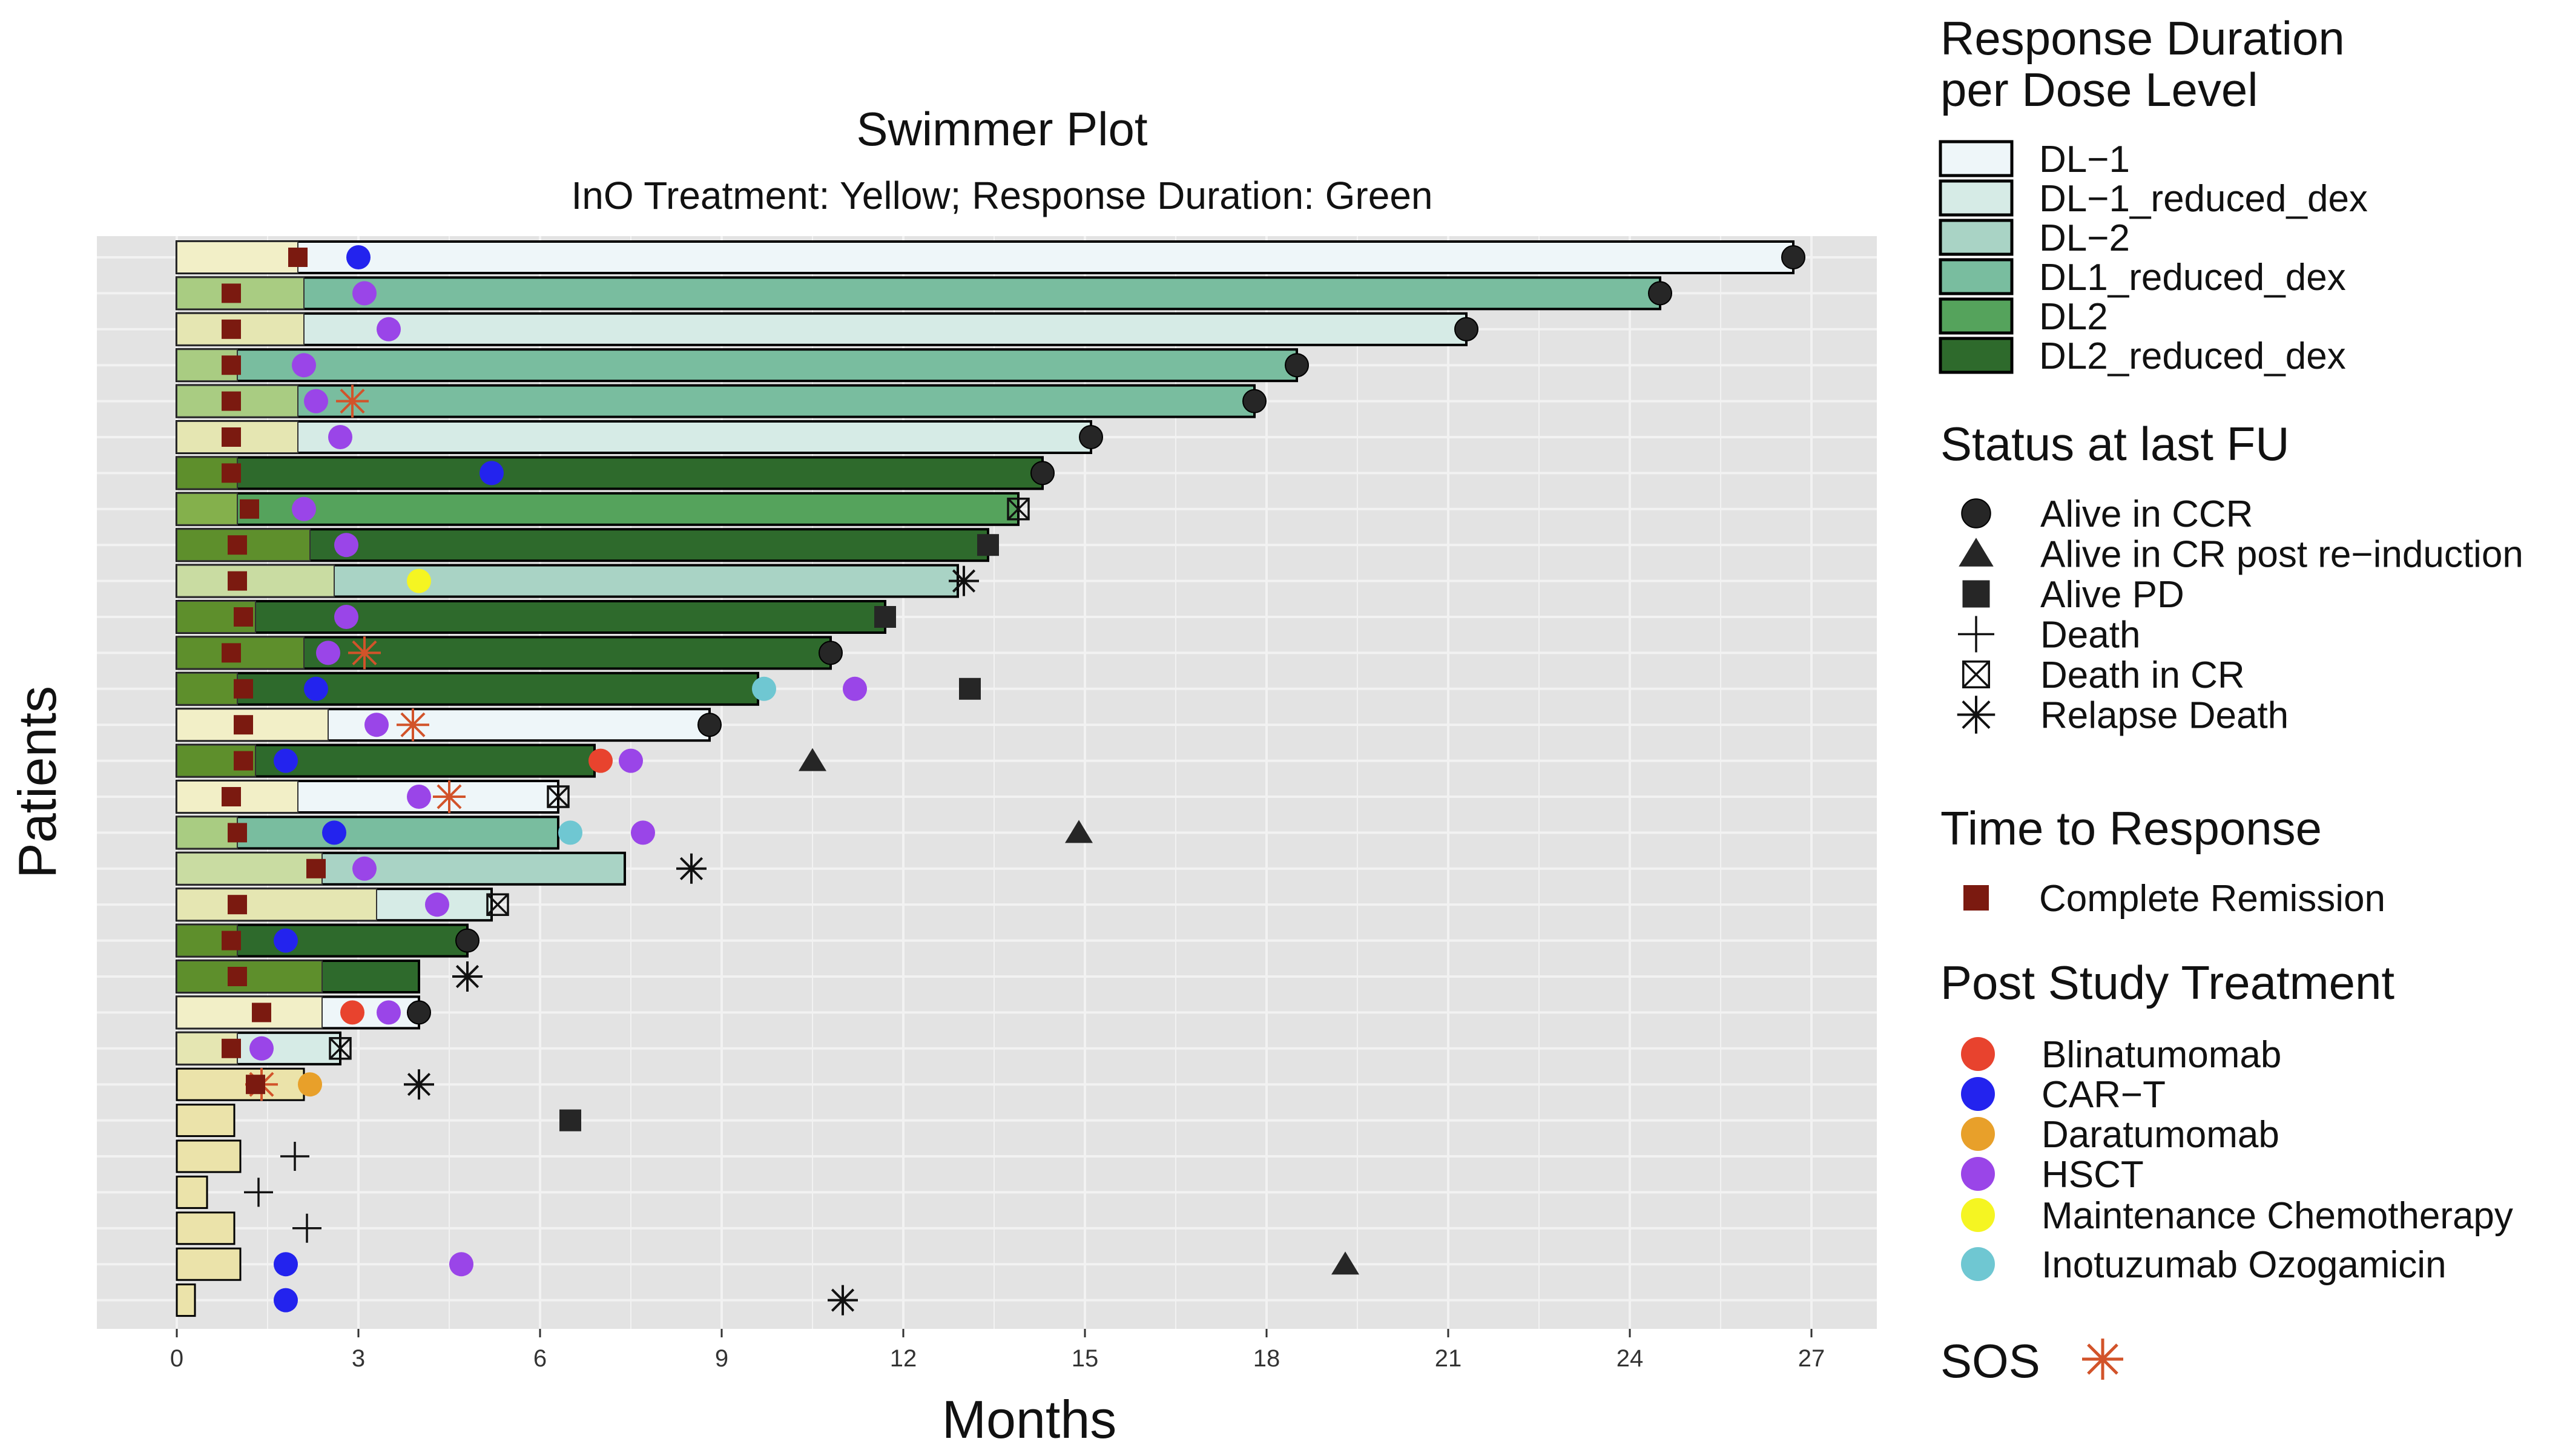  What do you see at coordinates (310, 1084) in the screenshot?
I see `treatment-point-dara` at bounding box center [310, 1084].